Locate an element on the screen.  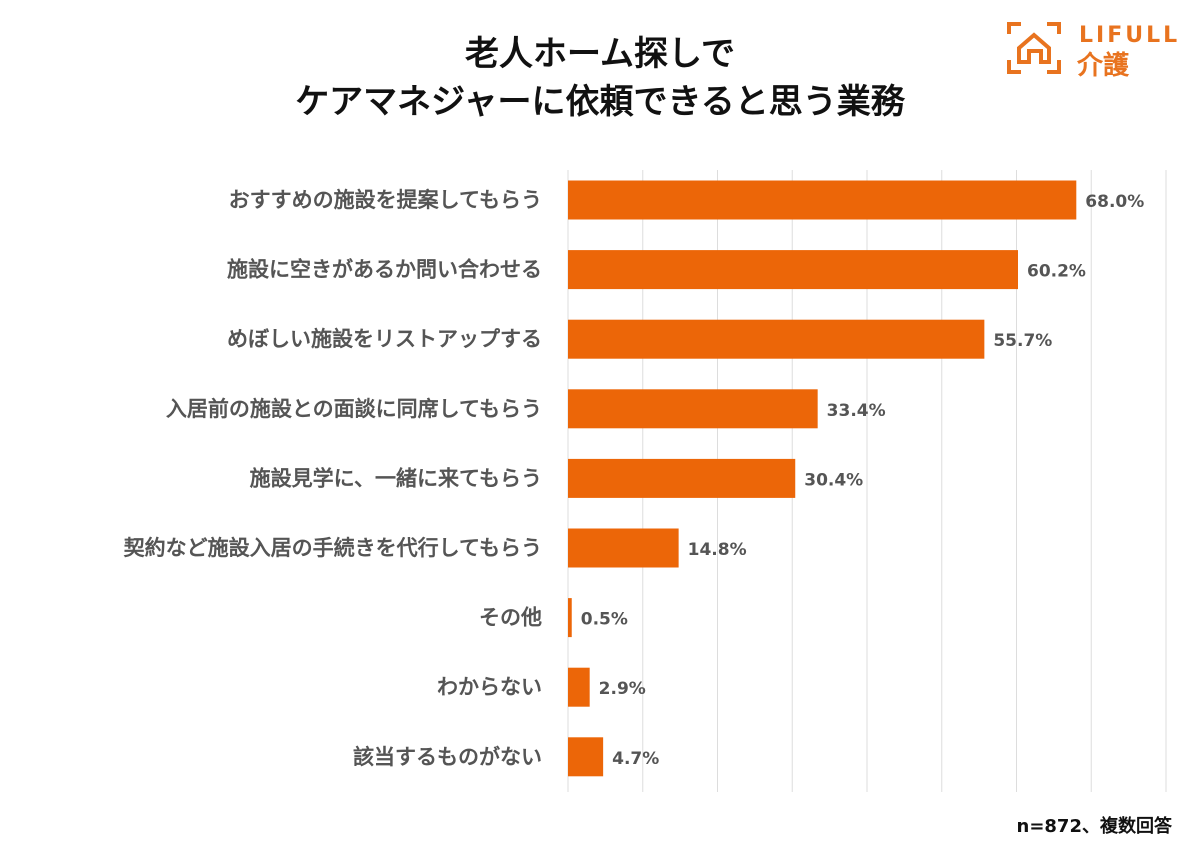
title-line-1: 老人ホーム探しで is located at coordinates (600, 54).